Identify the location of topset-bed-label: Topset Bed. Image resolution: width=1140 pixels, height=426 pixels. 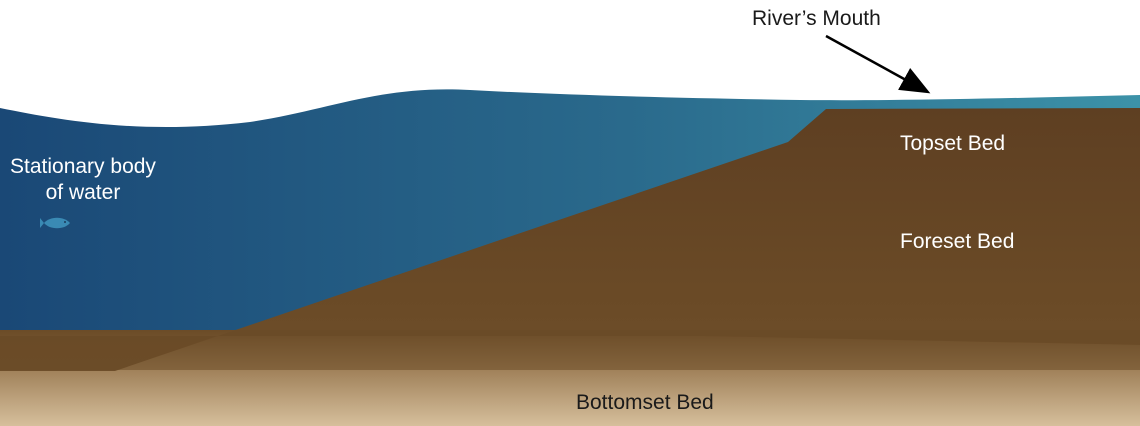
(953, 143).